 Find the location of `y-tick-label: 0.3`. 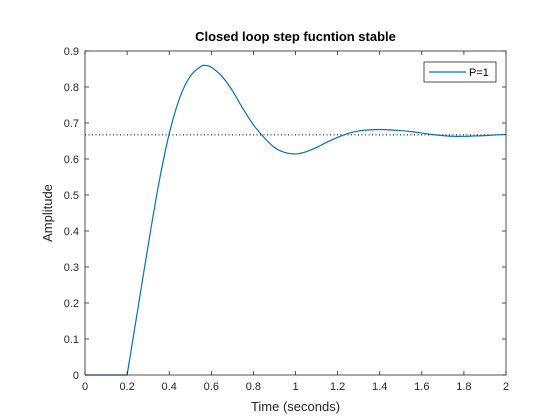

y-tick-label: 0.3 is located at coordinates (71, 268).